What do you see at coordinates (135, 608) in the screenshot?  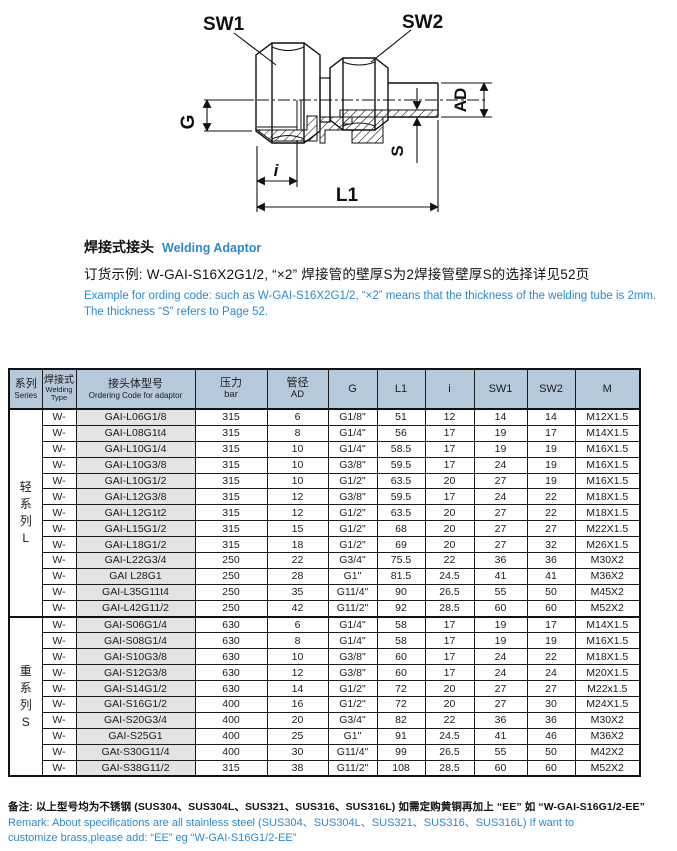 I see `cell-code: GAI-L42G11/2` at bounding box center [135, 608].